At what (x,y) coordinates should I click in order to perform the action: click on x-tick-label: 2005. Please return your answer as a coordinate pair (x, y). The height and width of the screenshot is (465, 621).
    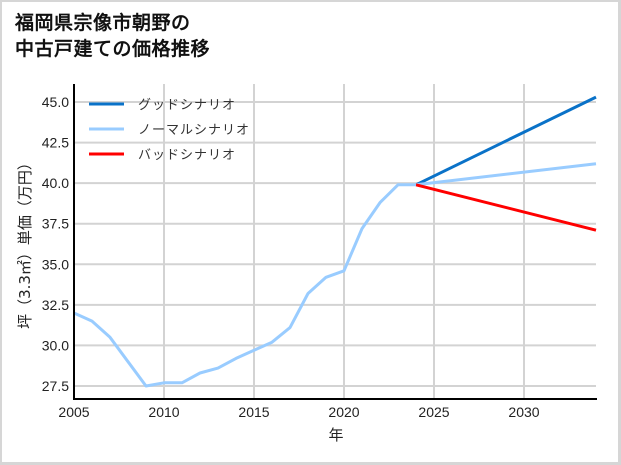
    Looking at the image, I should click on (73, 412).